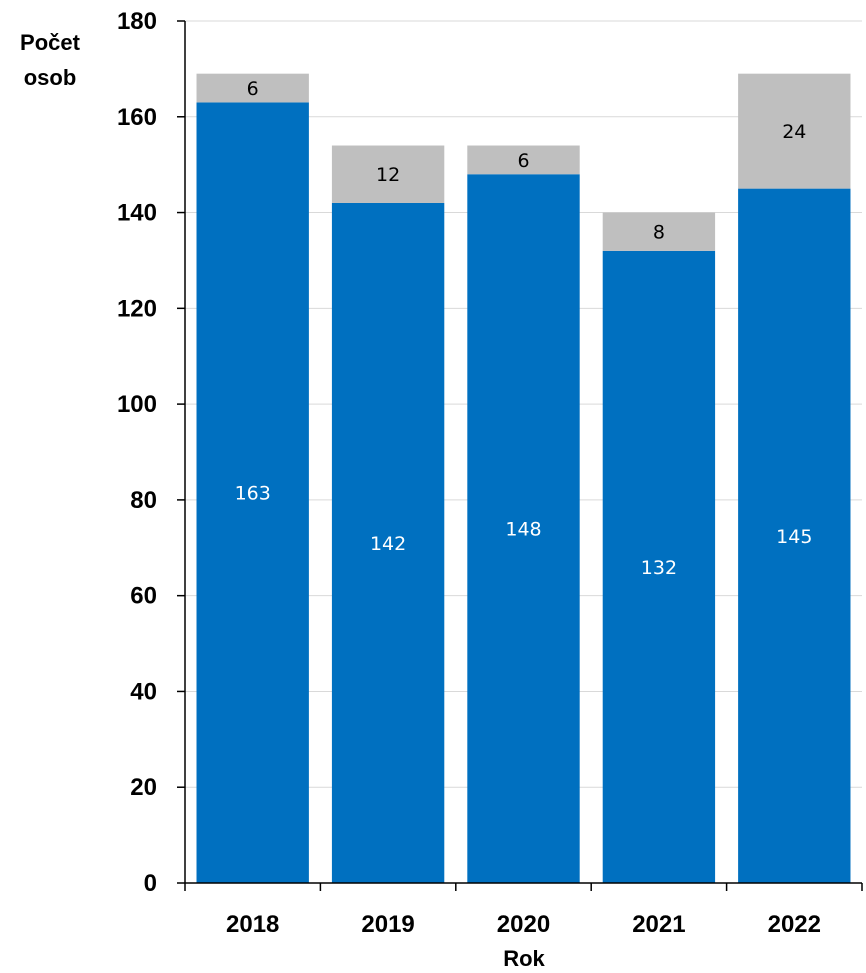 This screenshot has width=866, height=973. What do you see at coordinates (387, 924) in the screenshot?
I see `x-tick-label: 2019` at bounding box center [387, 924].